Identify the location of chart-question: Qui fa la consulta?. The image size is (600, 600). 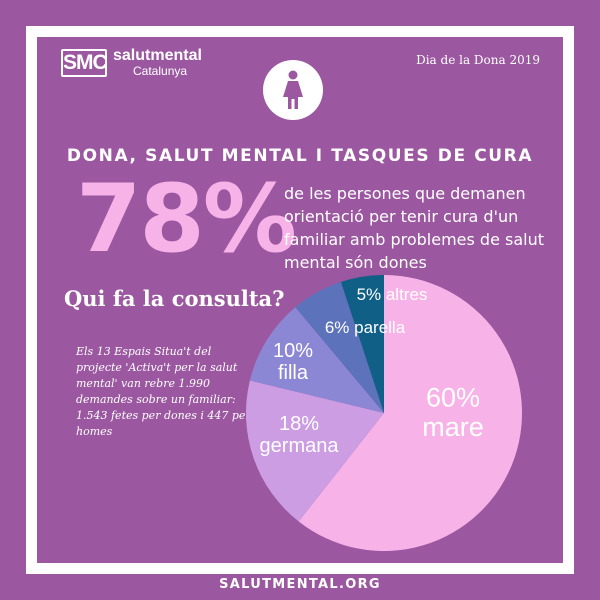
(174, 298).